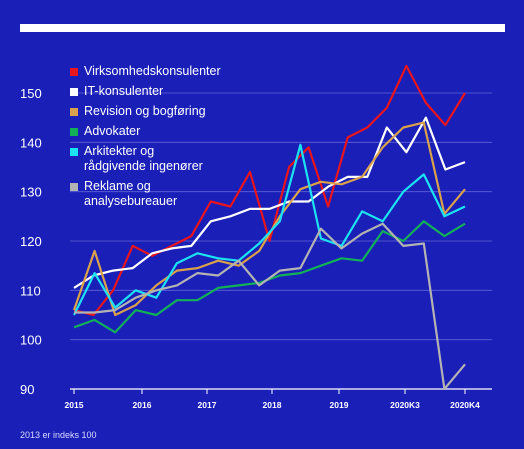 This screenshot has height=449, width=524. Describe the element at coordinates (272, 405) in the screenshot. I see `x-tick-label: 2018` at that location.